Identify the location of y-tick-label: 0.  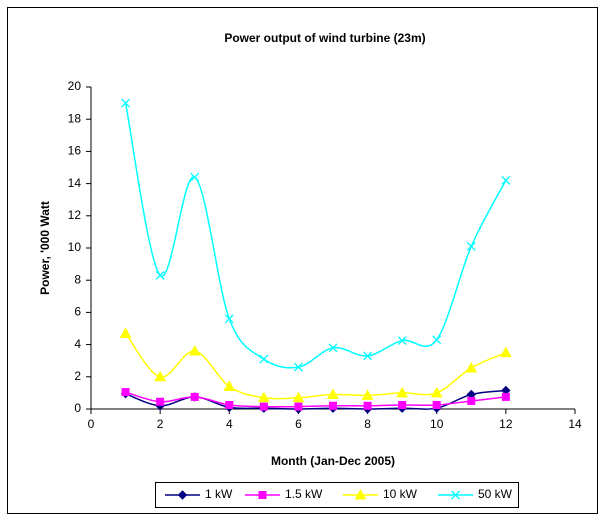
(77, 408).